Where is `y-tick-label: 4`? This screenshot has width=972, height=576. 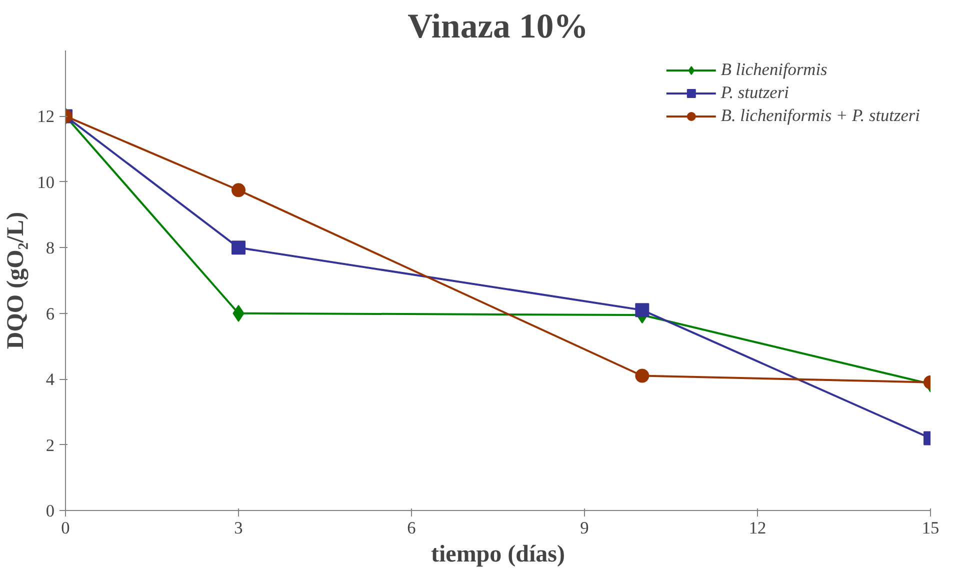 y-tick-label: 4 is located at coordinates (50, 380).